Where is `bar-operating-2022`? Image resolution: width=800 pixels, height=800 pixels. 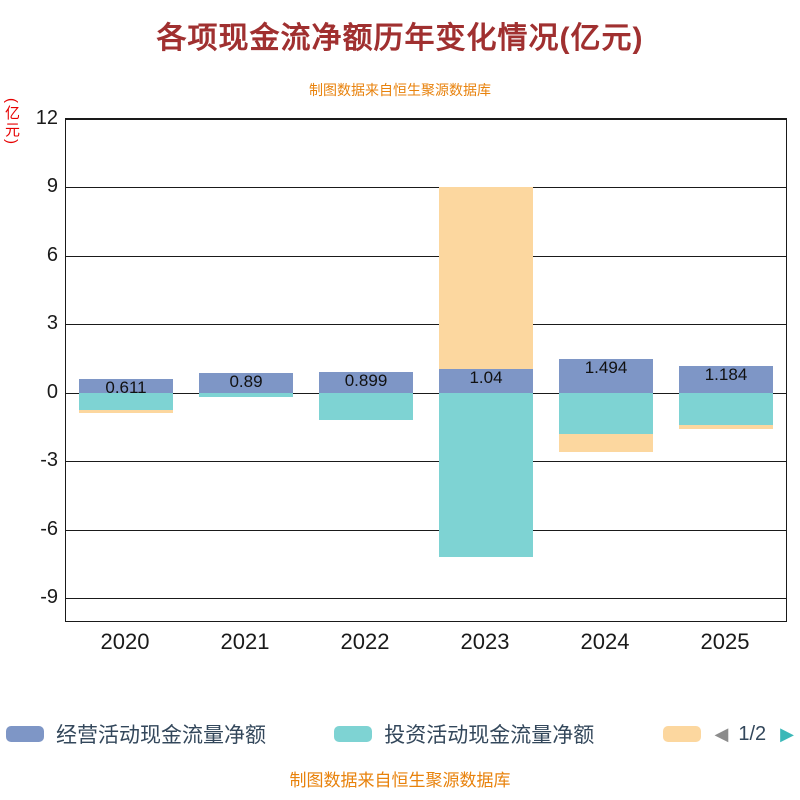 bar-operating-2022 is located at coordinates (366, 382).